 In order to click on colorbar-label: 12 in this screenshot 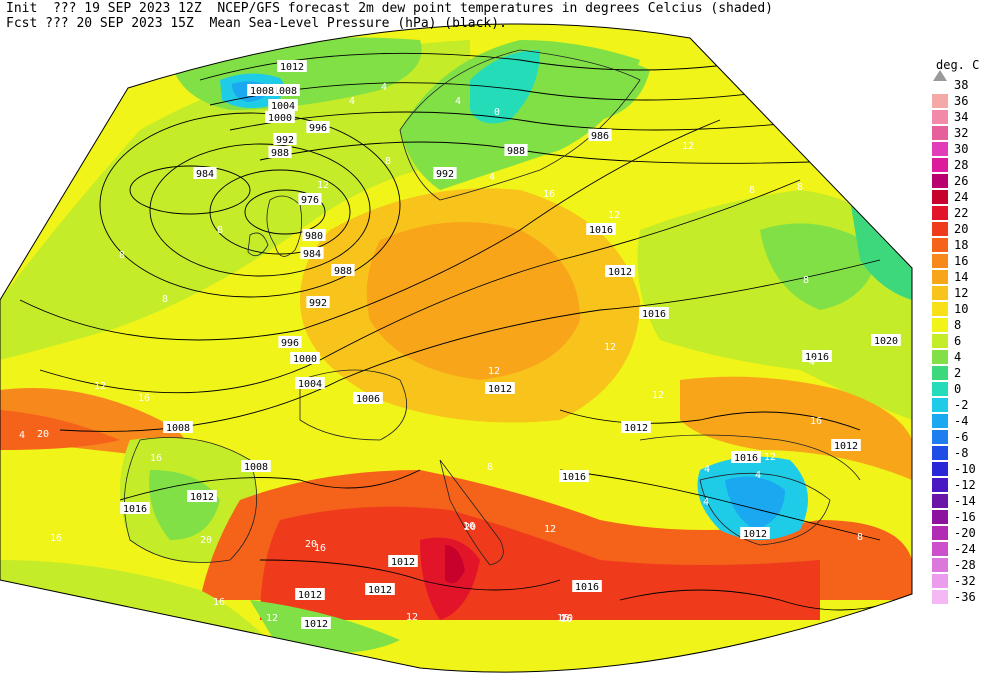, I will do `click(961, 293)`.